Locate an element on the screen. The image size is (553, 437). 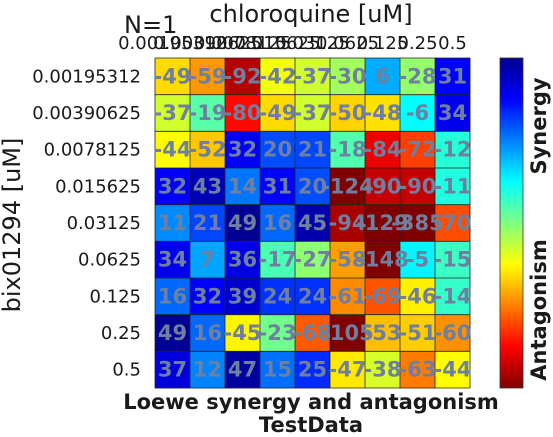
cell-value-label: -72 is located at coordinates (418, 150).